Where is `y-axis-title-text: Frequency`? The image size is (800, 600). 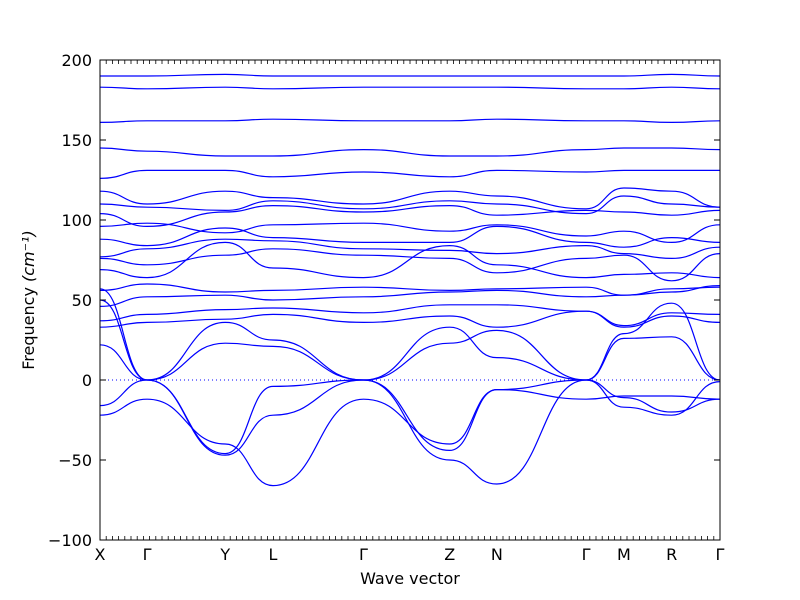 y-axis-title-text: Frequency is located at coordinates (28, 328).